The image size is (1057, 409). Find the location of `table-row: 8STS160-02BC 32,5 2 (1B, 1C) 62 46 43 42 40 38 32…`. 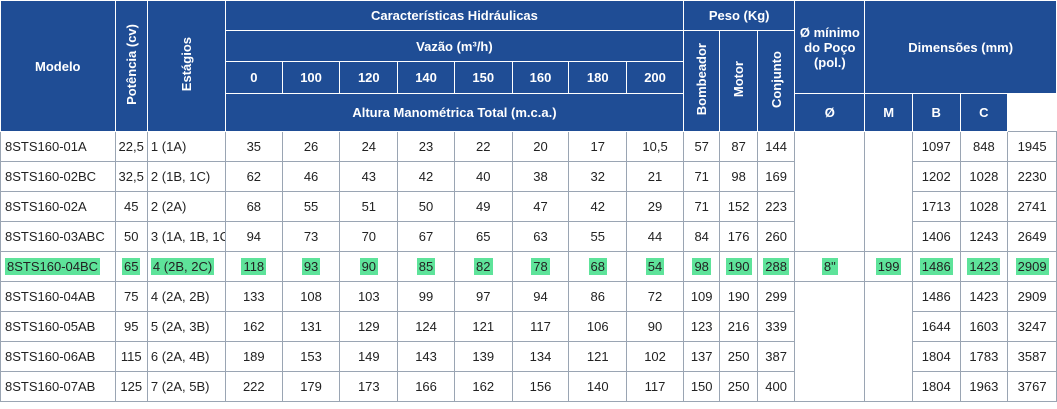

table-row: 8STS160-02BC 32,5 2 (1B, 1C) 62 46 43 42 40 38 32… is located at coordinates (528, 176).